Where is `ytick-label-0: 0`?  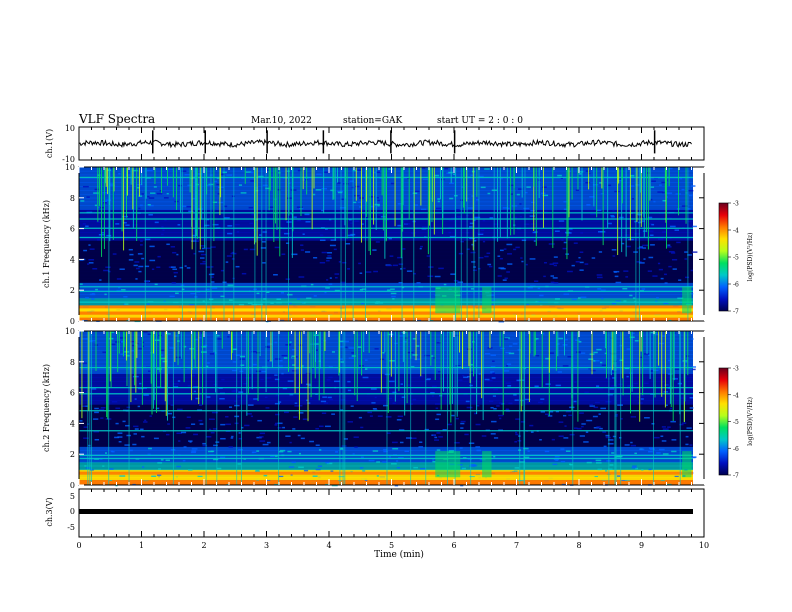
ytick-label-0: 0 is located at coordinates (72, 485).